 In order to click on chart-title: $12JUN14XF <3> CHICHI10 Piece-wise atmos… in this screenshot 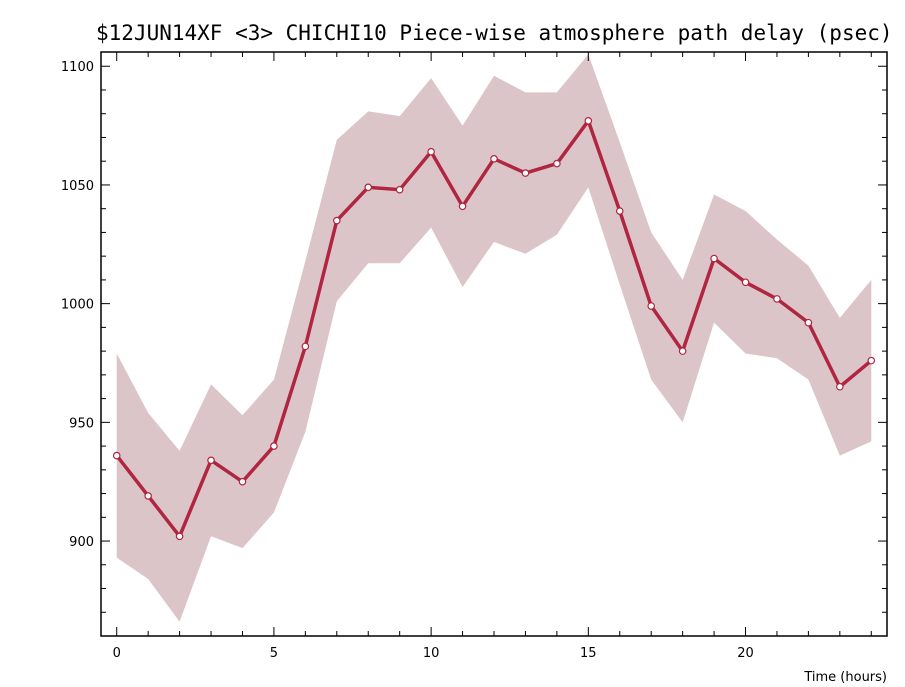, I will do `click(494, 33)`.